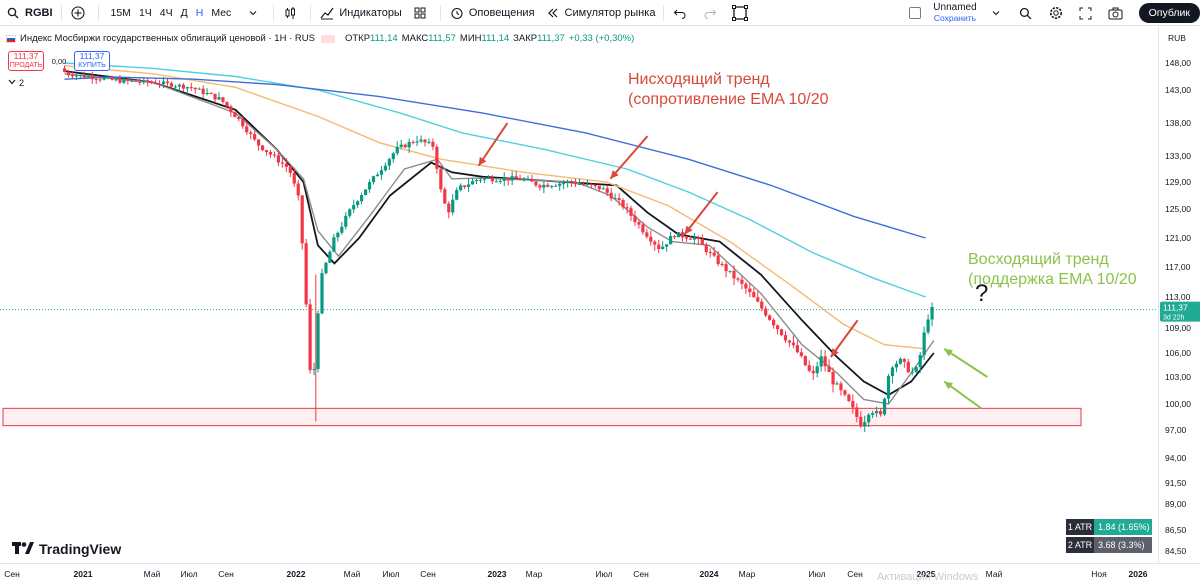  What do you see at coordinates (26, 61) in the screenshot?
I see `sell-button: 111,37 ПРОДАТЬ` at bounding box center [26, 61].